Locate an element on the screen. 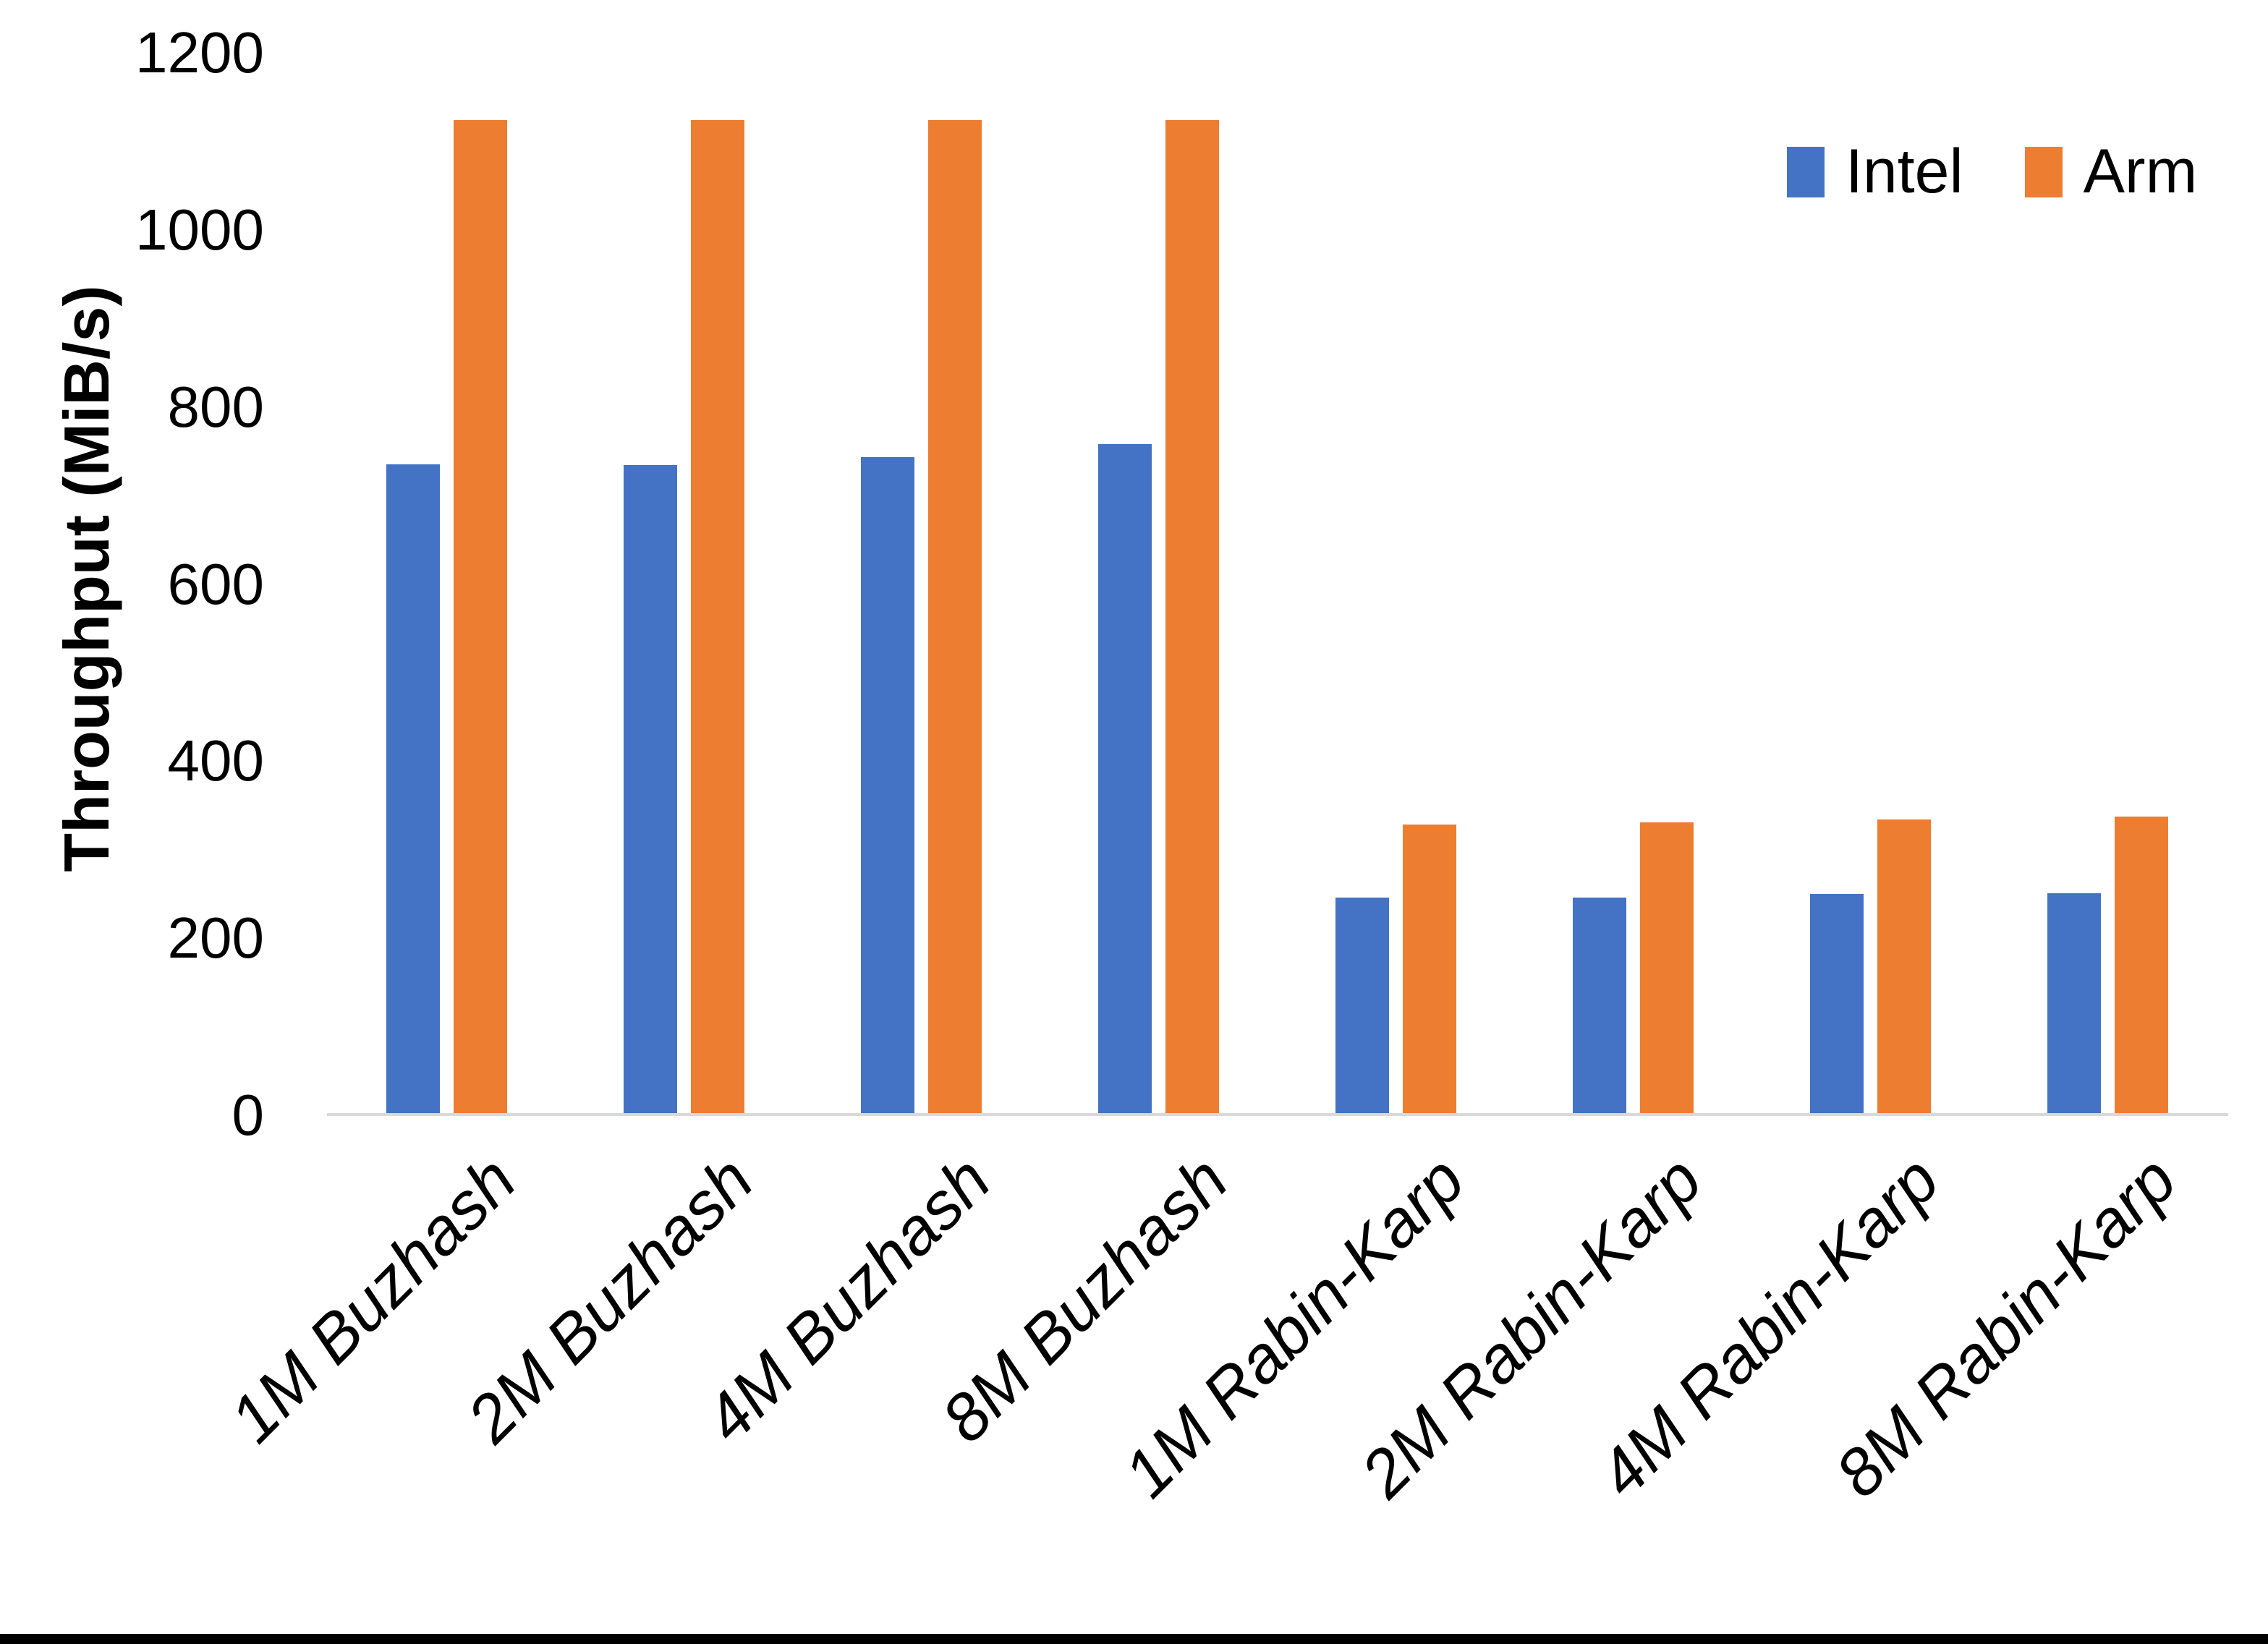 The image size is (2268, 1644). bar-intel-2m-rabin-karp is located at coordinates (1600, 1006).